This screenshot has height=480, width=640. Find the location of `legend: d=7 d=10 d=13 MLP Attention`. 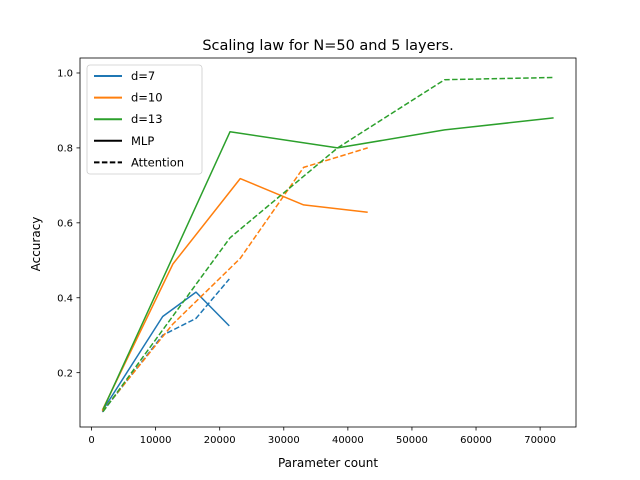

legend: d=7 d=10 d=13 MLP Attention is located at coordinates (144, 119).